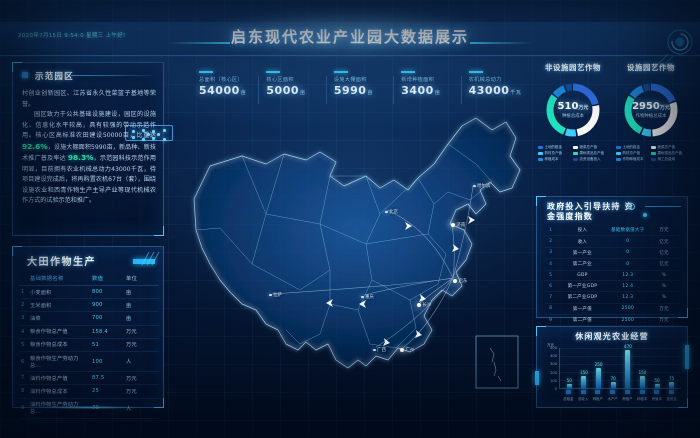  I want to click on row-name: 第二产业GDP, so click(582, 298).